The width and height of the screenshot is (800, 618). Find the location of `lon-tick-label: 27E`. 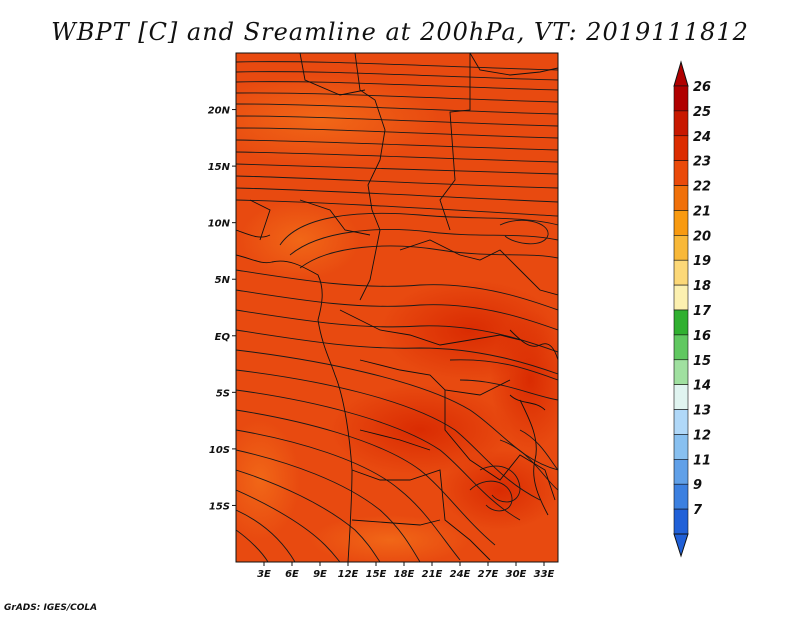

lon-tick-label: 27E is located at coordinates (488, 574).